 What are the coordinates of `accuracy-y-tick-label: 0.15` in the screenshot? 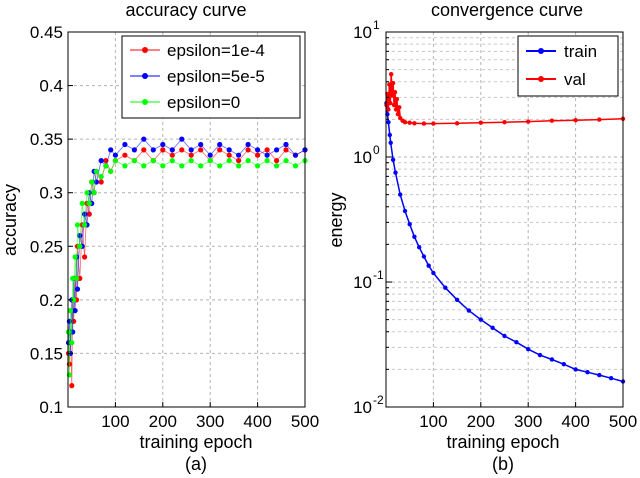 It's located at (46, 353).